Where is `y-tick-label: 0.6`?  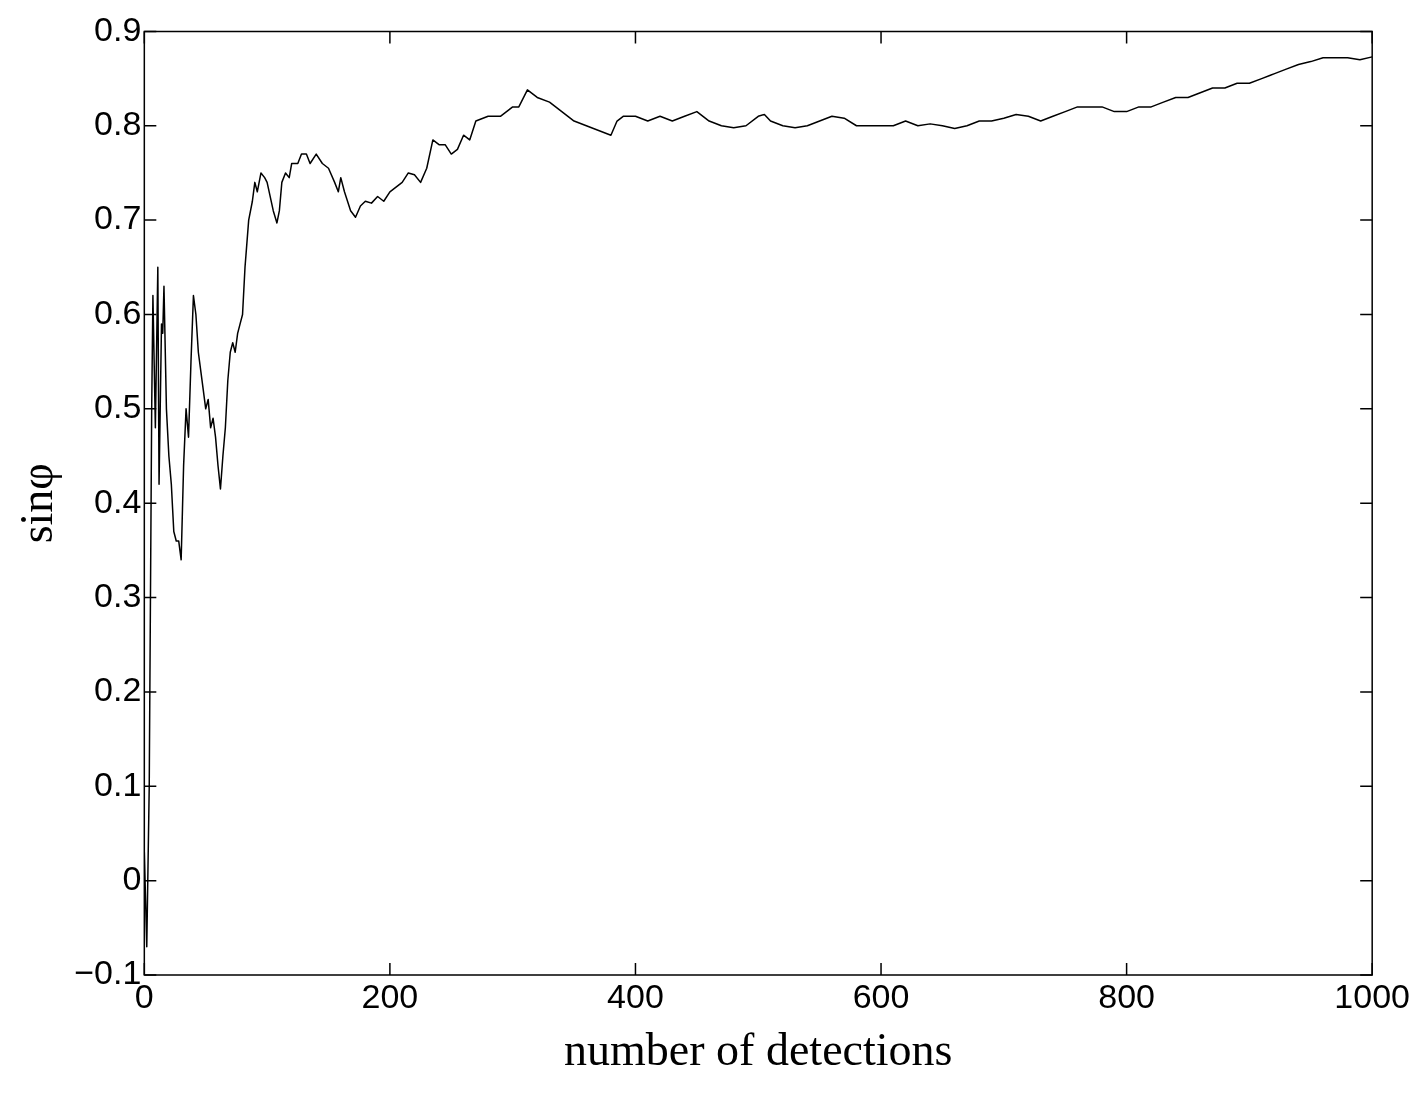 y-tick-label: 0.6 is located at coordinates (118, 311).